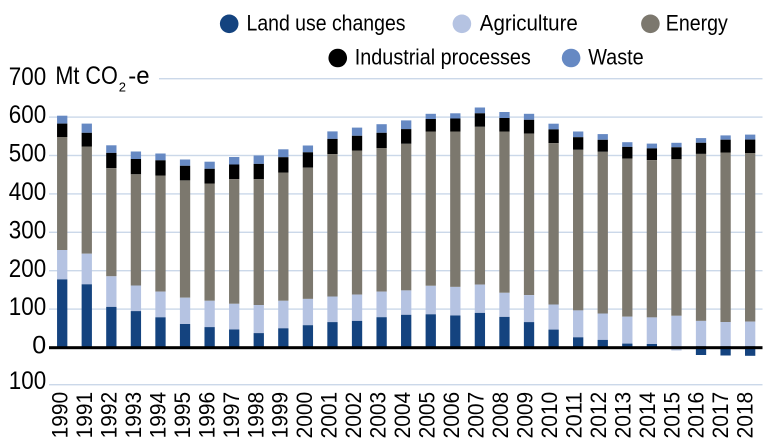 This screenshot has height=447, width=768. I want to click on svg-text: 1993, so click(133, 415).